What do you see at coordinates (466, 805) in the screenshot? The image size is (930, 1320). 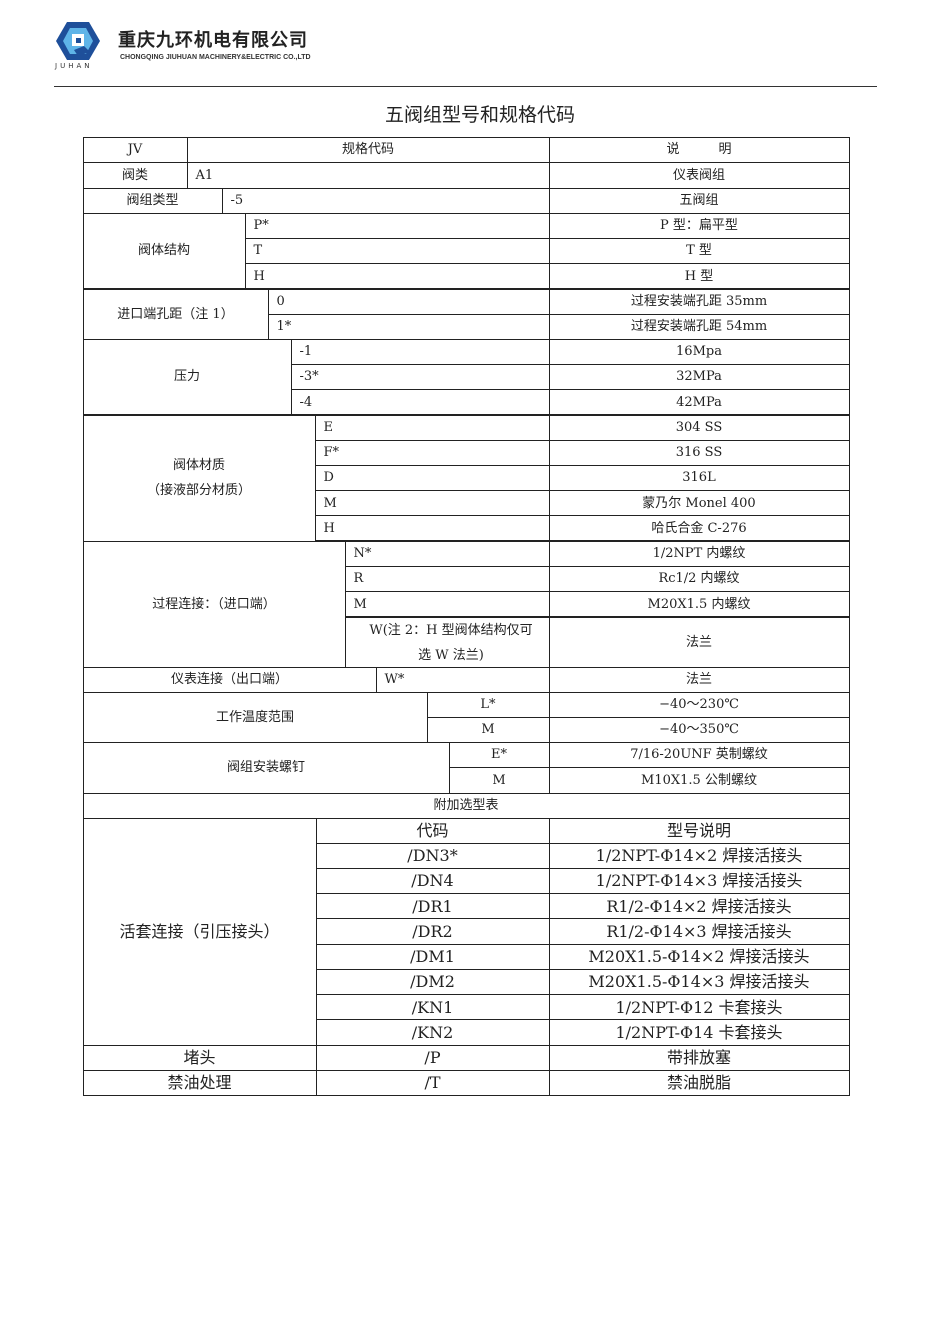 I see `extra-options-title: 附加选型表` at bounding box center [466, 805].